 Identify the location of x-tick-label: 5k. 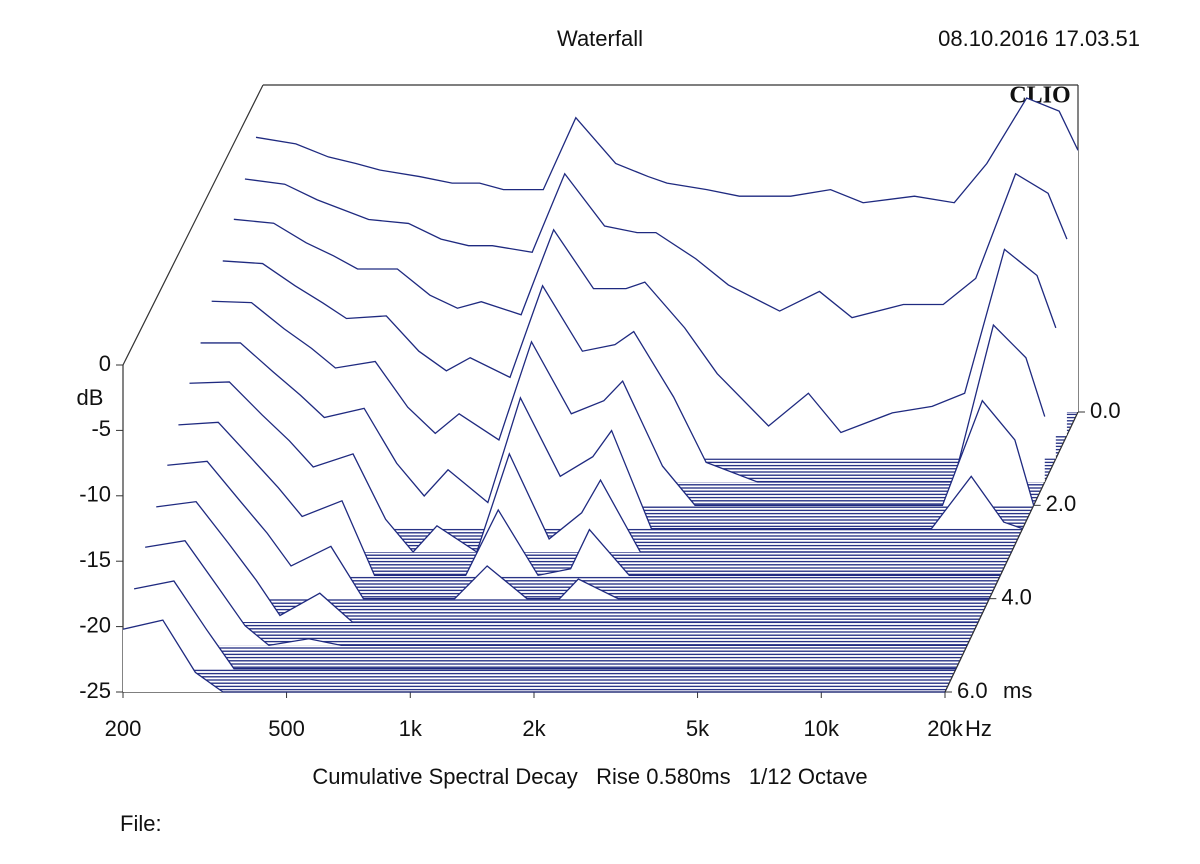
(698, 728).